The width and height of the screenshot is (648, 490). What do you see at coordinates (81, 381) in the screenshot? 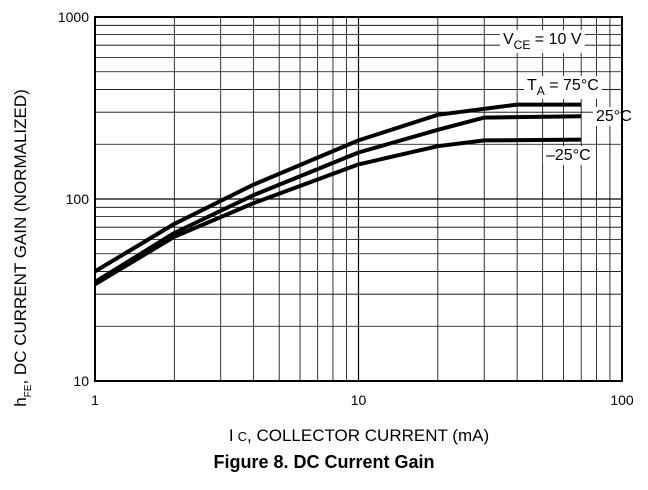
I see `y-tick-label: 10` at bounding box center [81, 381].